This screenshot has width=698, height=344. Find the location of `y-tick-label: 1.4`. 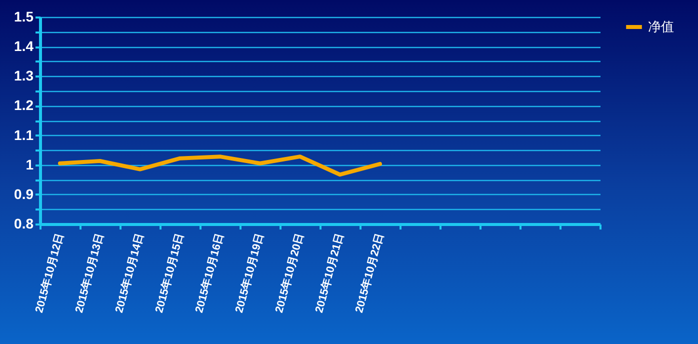

y-tick-label: 1.4 is located at coordinates (24, 46).